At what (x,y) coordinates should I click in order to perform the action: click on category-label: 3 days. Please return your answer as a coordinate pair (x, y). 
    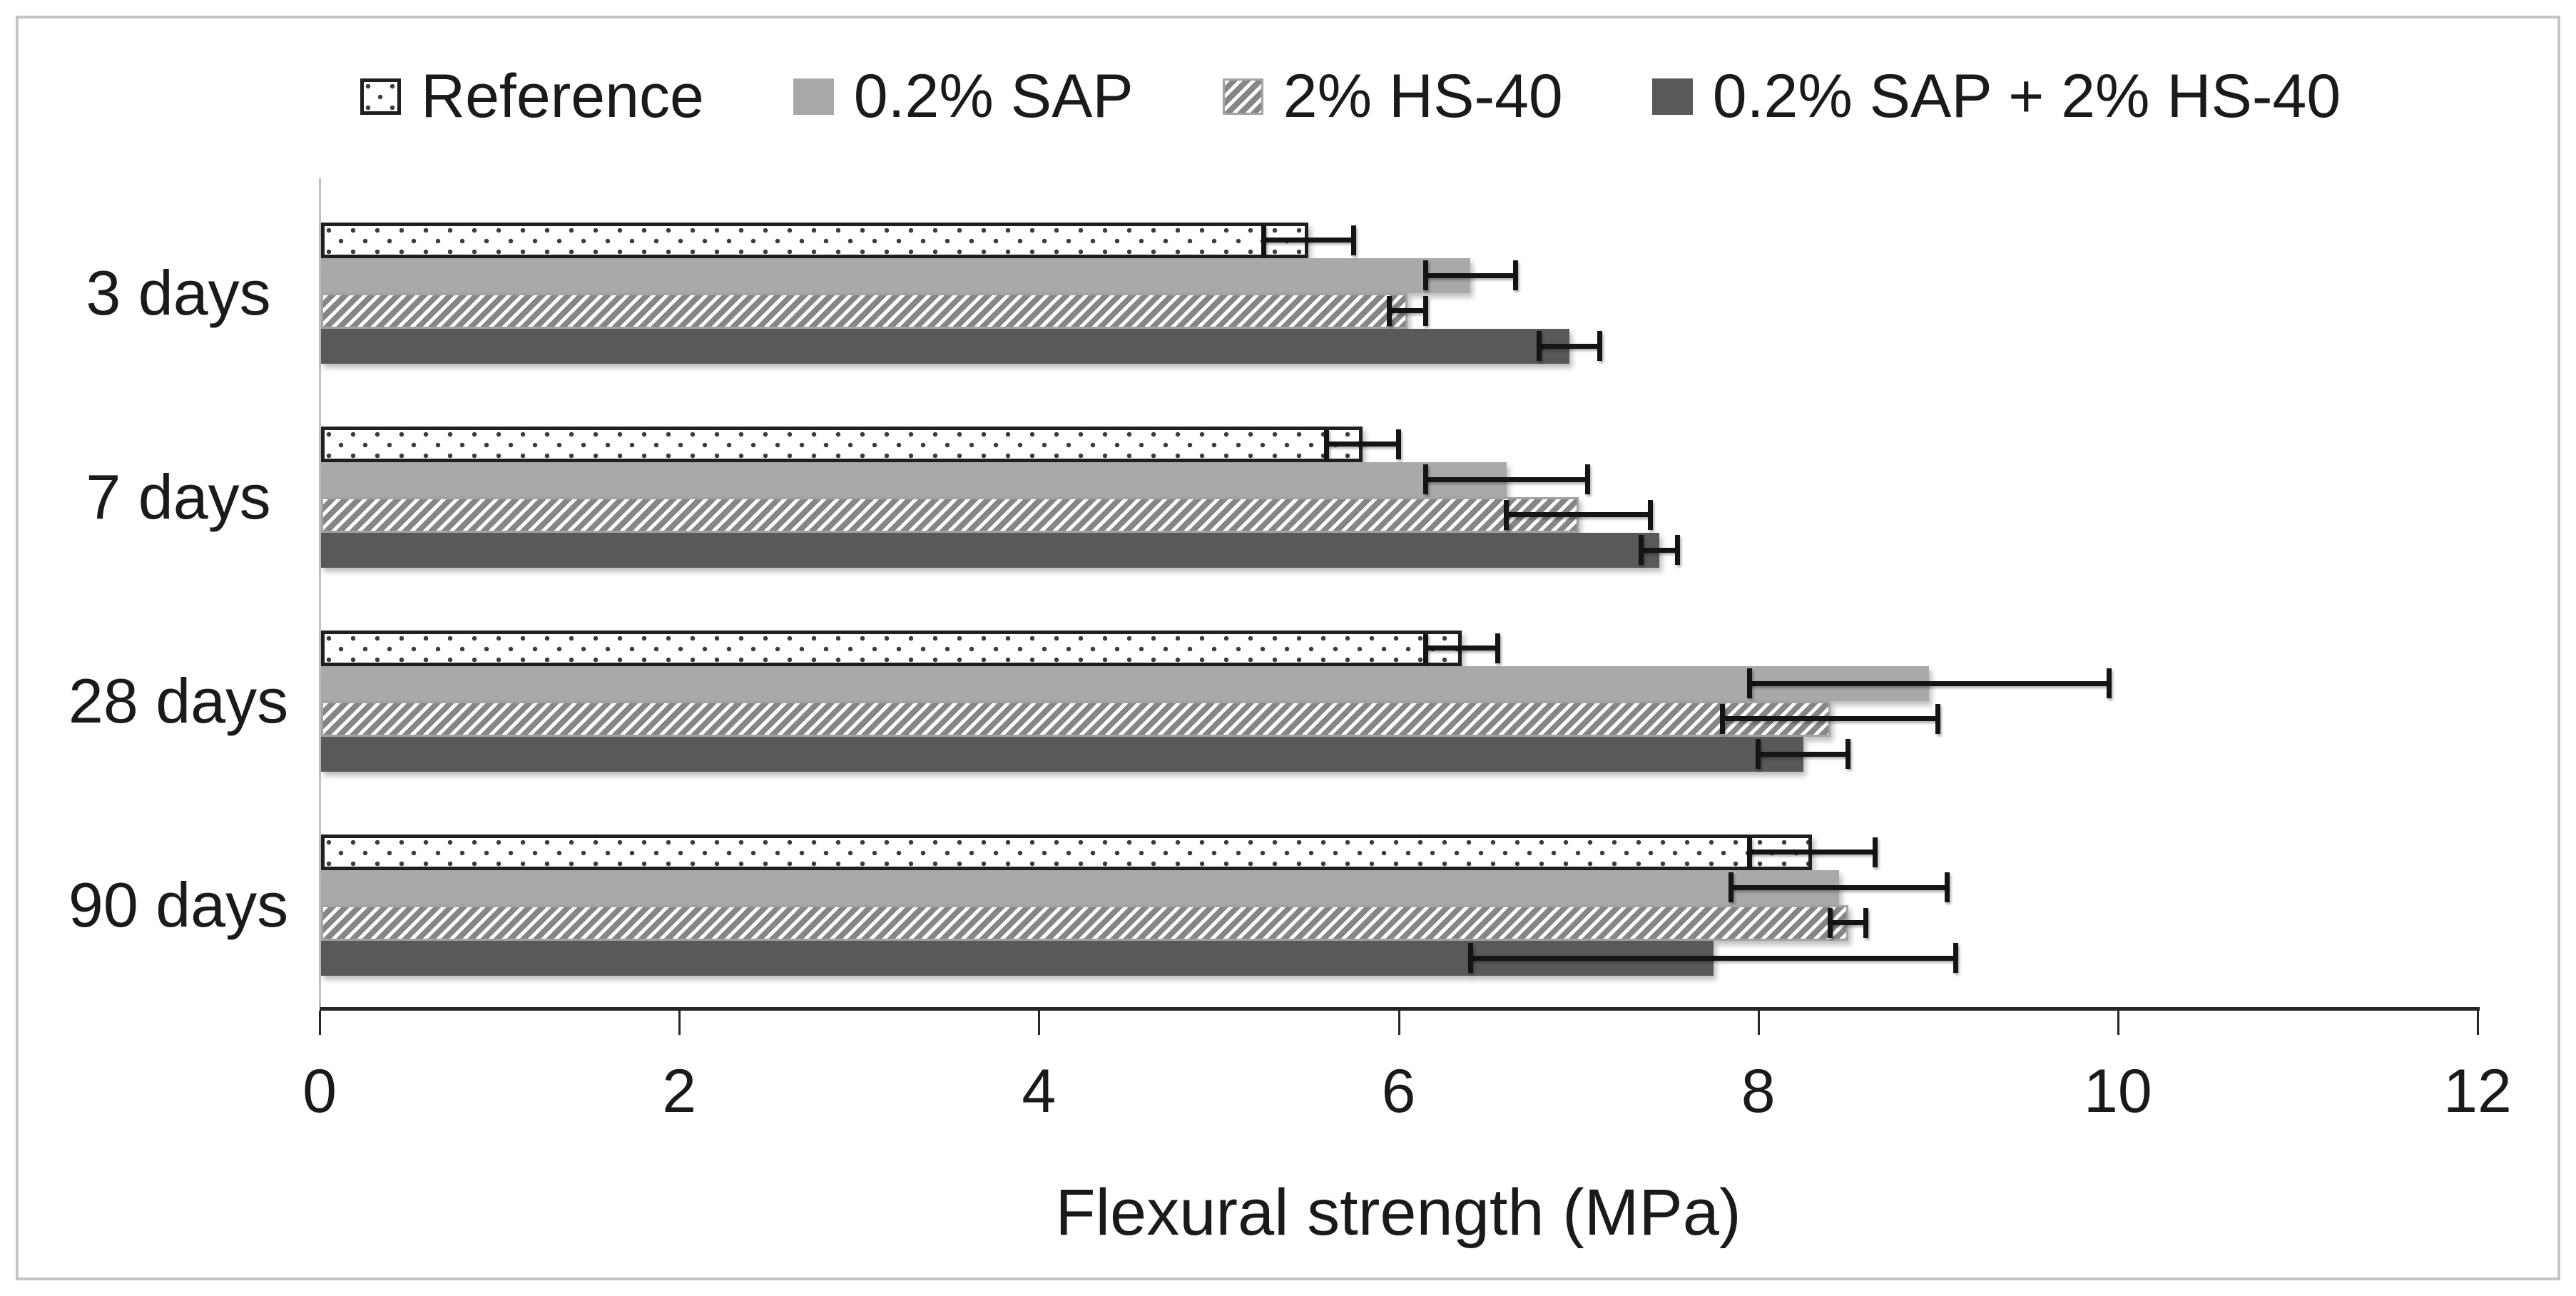
    Looking at the image, I should click on (178, 292).